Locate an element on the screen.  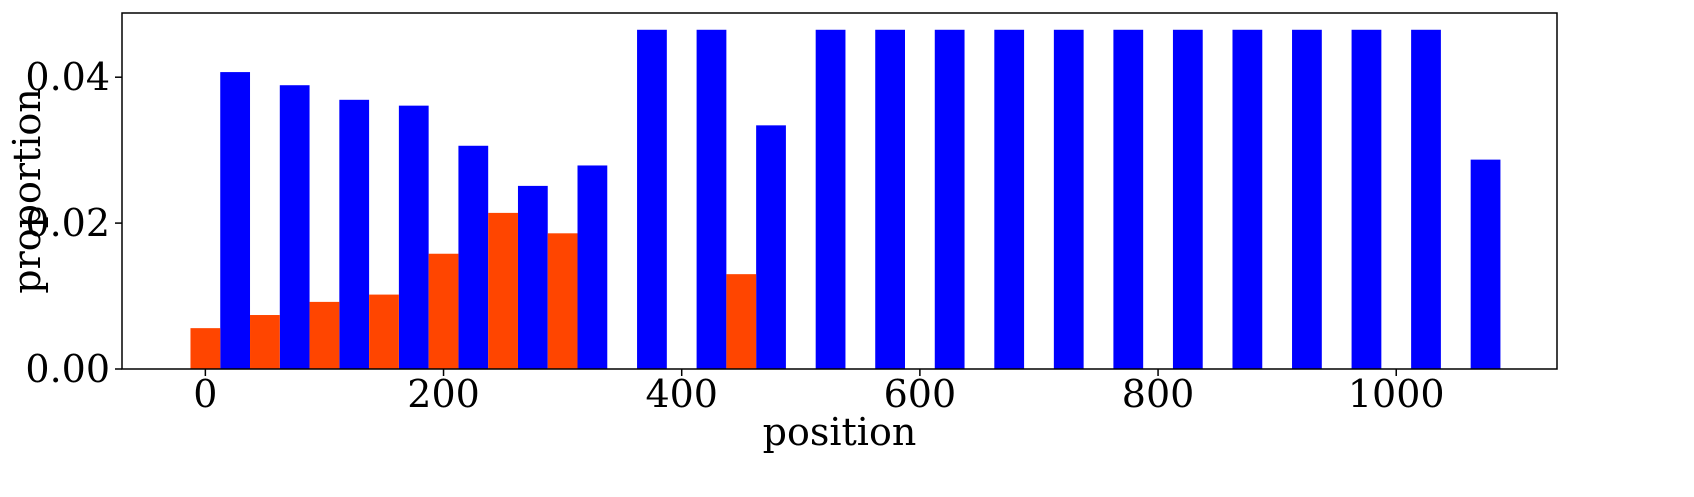
x-axis-label: position is located at coordinates (840, 432).